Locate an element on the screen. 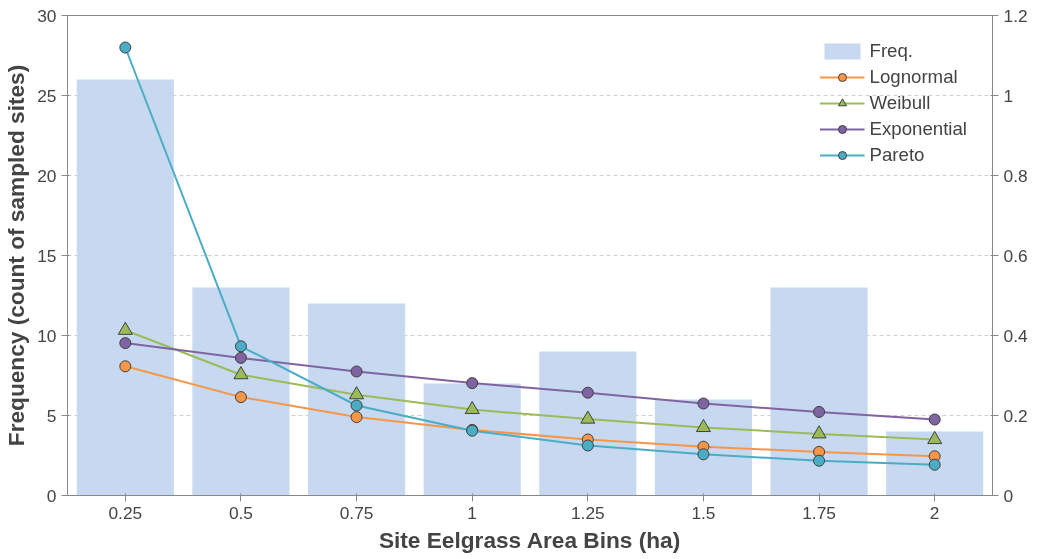 The height and width of the screenshot is (559, 1037). y-tick-label: 25 is located at coordinates (47, 95).